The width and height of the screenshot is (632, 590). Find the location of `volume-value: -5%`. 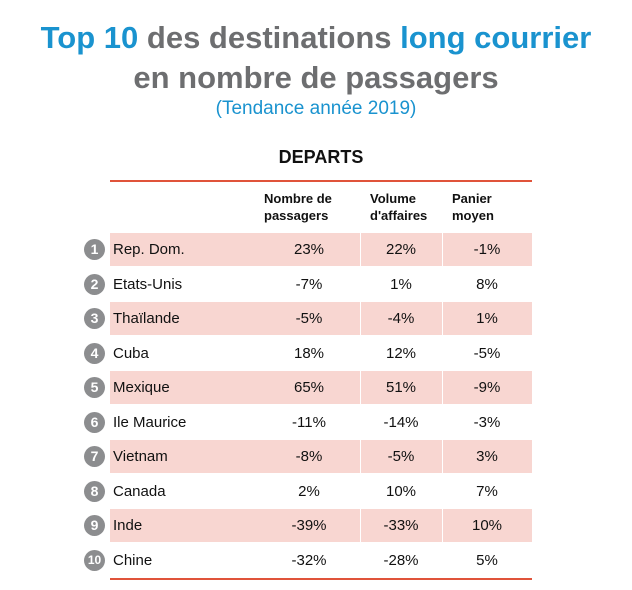

volume-value: -5% is located at coordinates (401, 456).